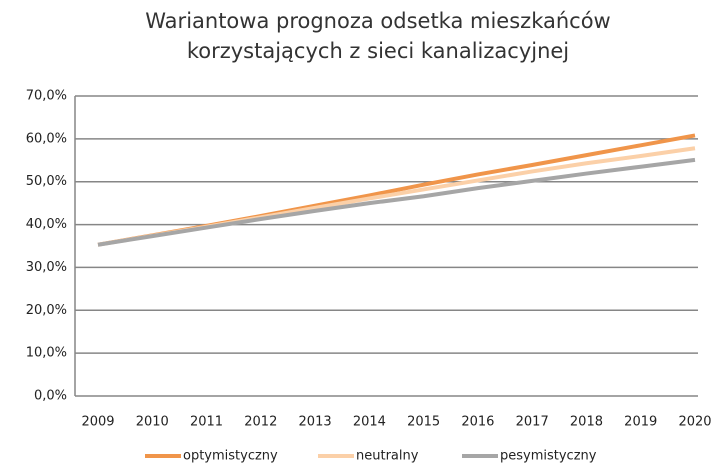 The height and width of the screenshot is (466, 712). What do you see at coordinates (260, 422) in the screenshot?
I see `x-tick-label: 2012` at bounding box center [260, 422].